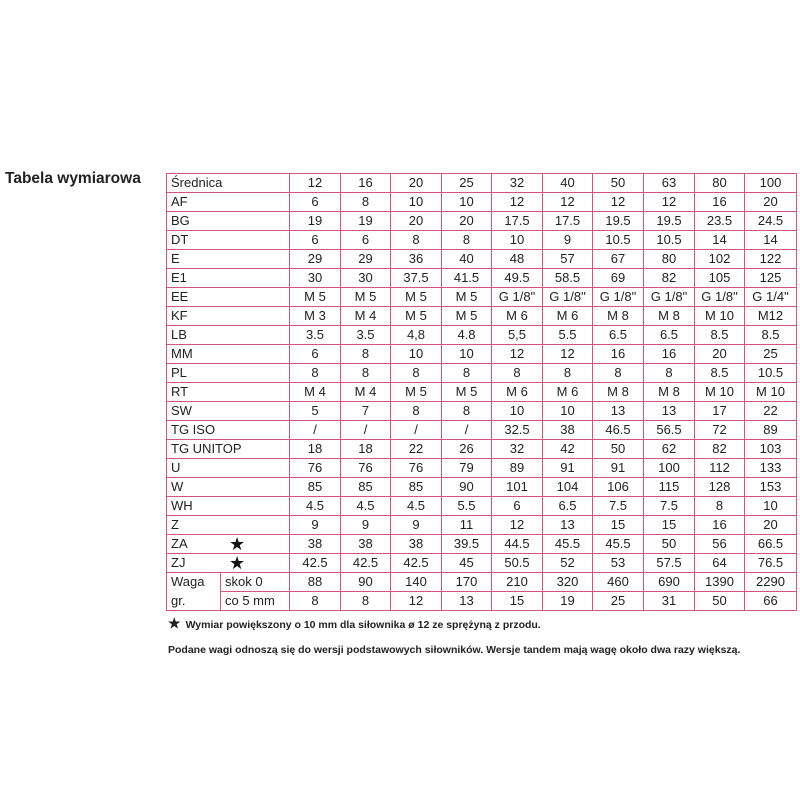  I want to click on row-label: ZJ ★, so click(228, 563).